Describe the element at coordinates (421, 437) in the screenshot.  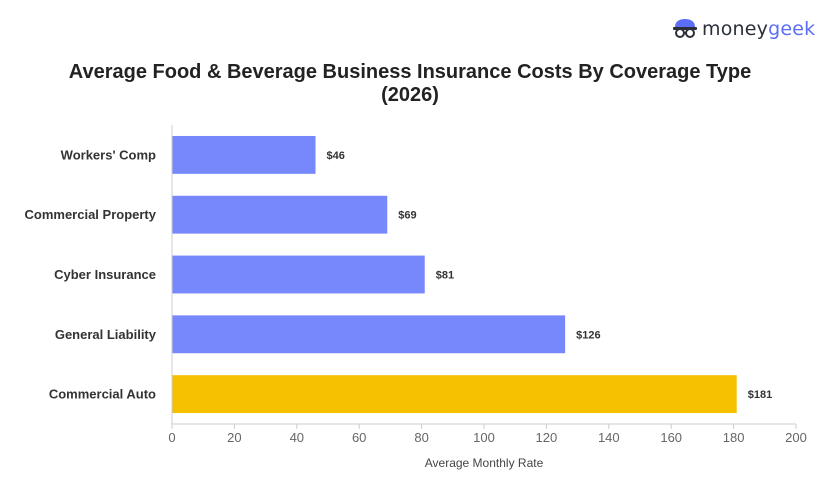
I see `x-tick-label: 80` at that location.